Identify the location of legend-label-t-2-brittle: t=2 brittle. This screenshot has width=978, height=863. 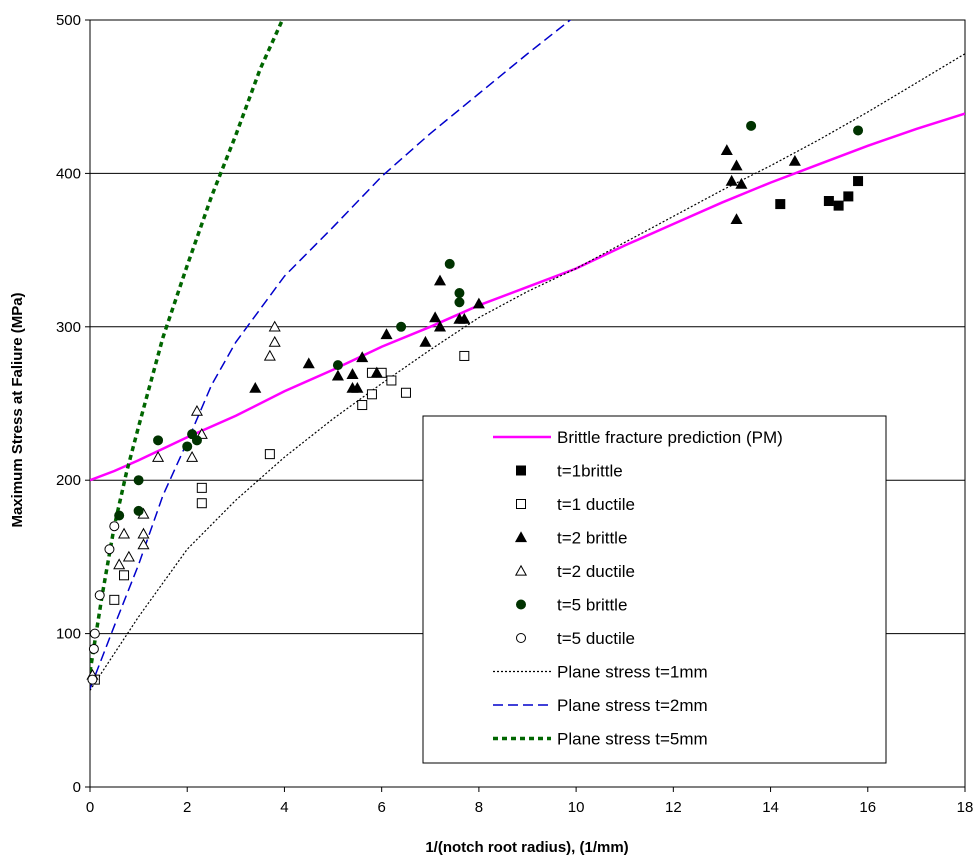
(592, 538).